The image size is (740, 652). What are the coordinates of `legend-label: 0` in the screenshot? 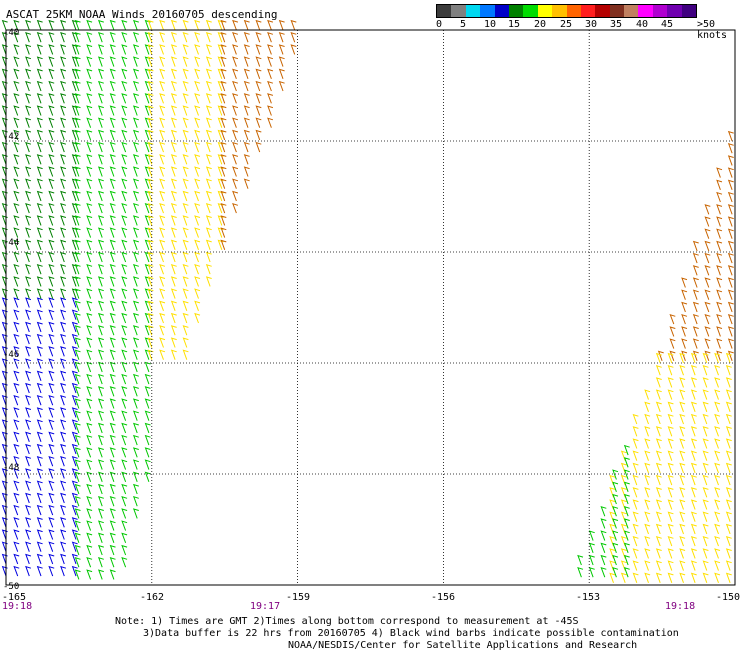 It's located at (439, 24).